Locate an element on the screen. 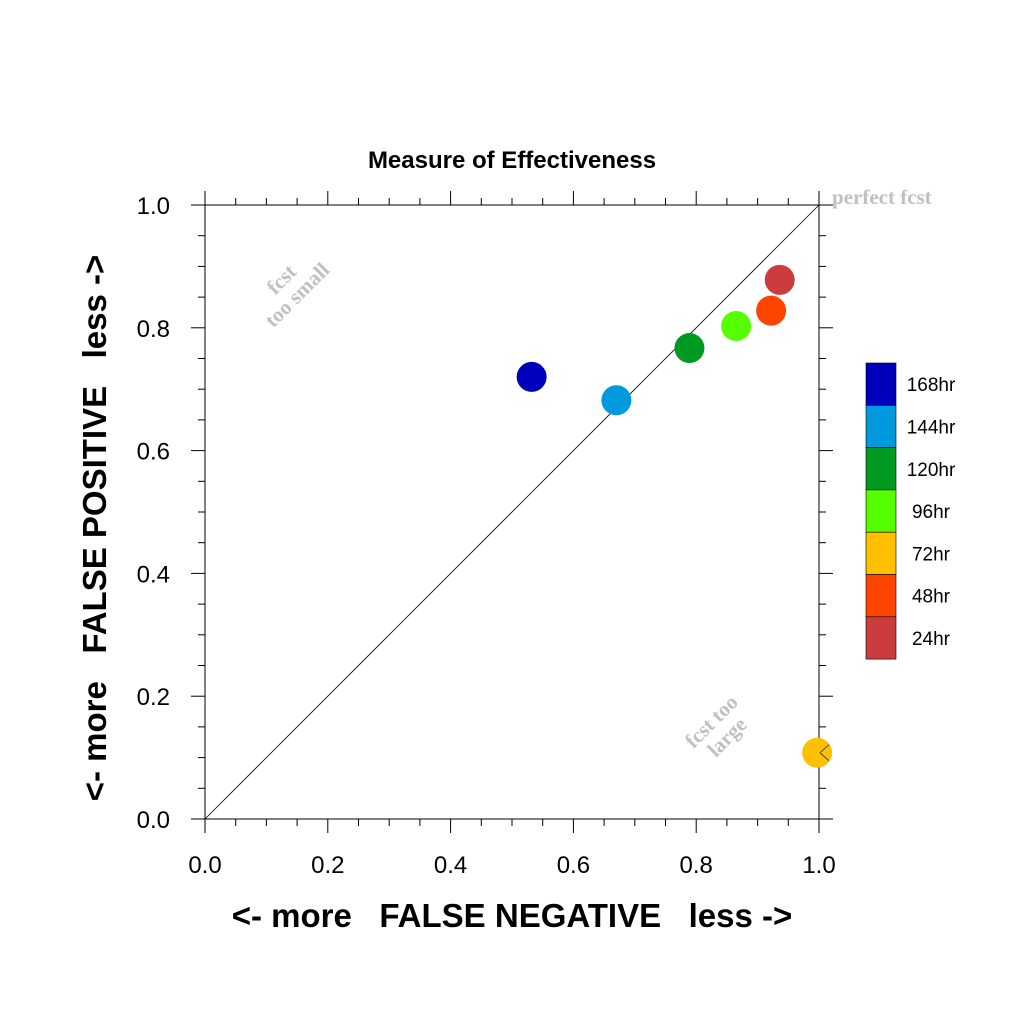 This screenshot has width=1024, height=1024. y-tick-label: 0.0 is located at coordinates (153, 820).